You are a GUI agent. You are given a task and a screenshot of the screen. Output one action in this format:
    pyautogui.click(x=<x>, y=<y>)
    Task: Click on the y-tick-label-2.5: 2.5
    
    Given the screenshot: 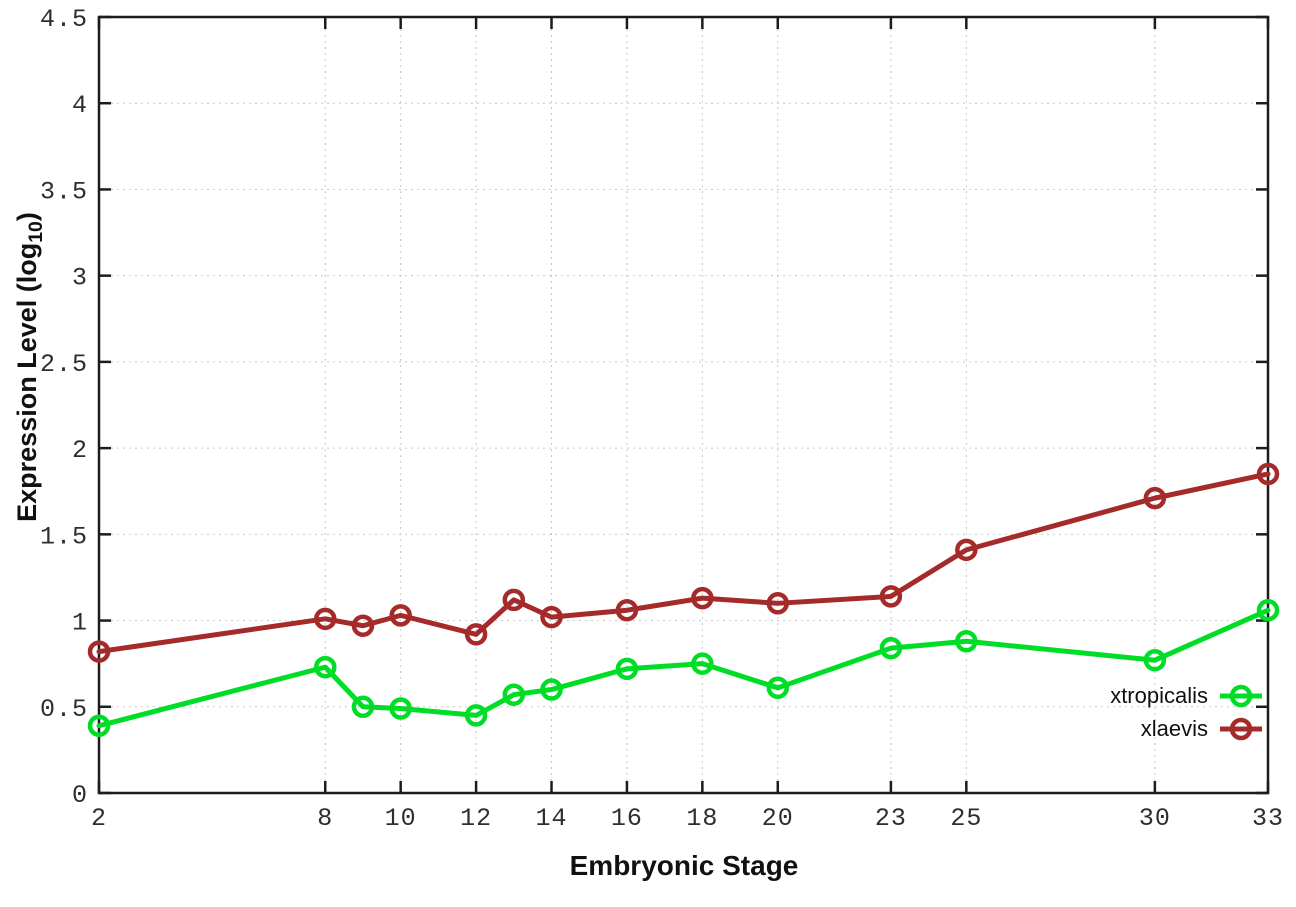 What is the action you would take?
    pyautogui.click(x=64, y=364)
    